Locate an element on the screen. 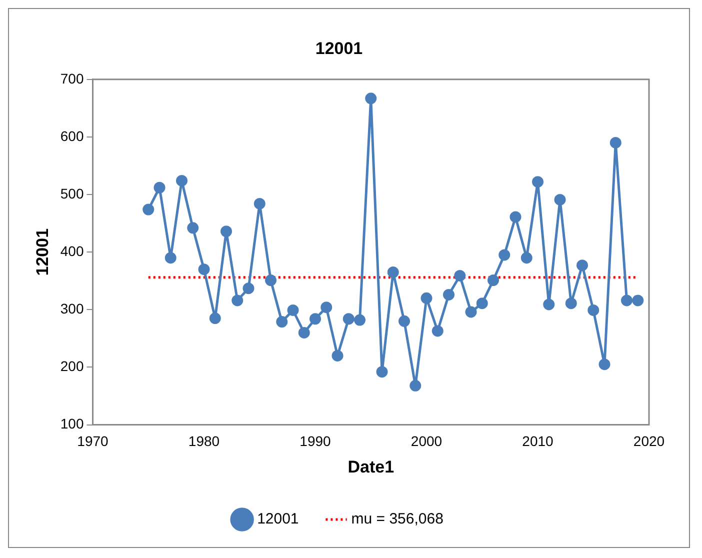 This screenshot has width=702, height=558. chart-title: 12001 is located at coordinates (339, 48).